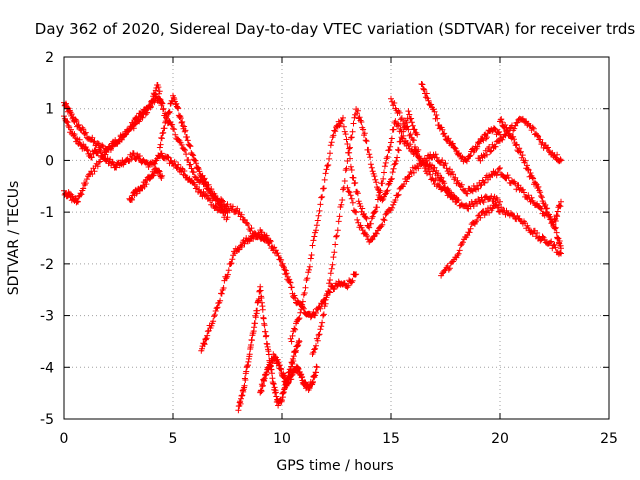 This screenshot has width=640, height=480. I want to click on y-tick-label: -2, so click(47, 265).